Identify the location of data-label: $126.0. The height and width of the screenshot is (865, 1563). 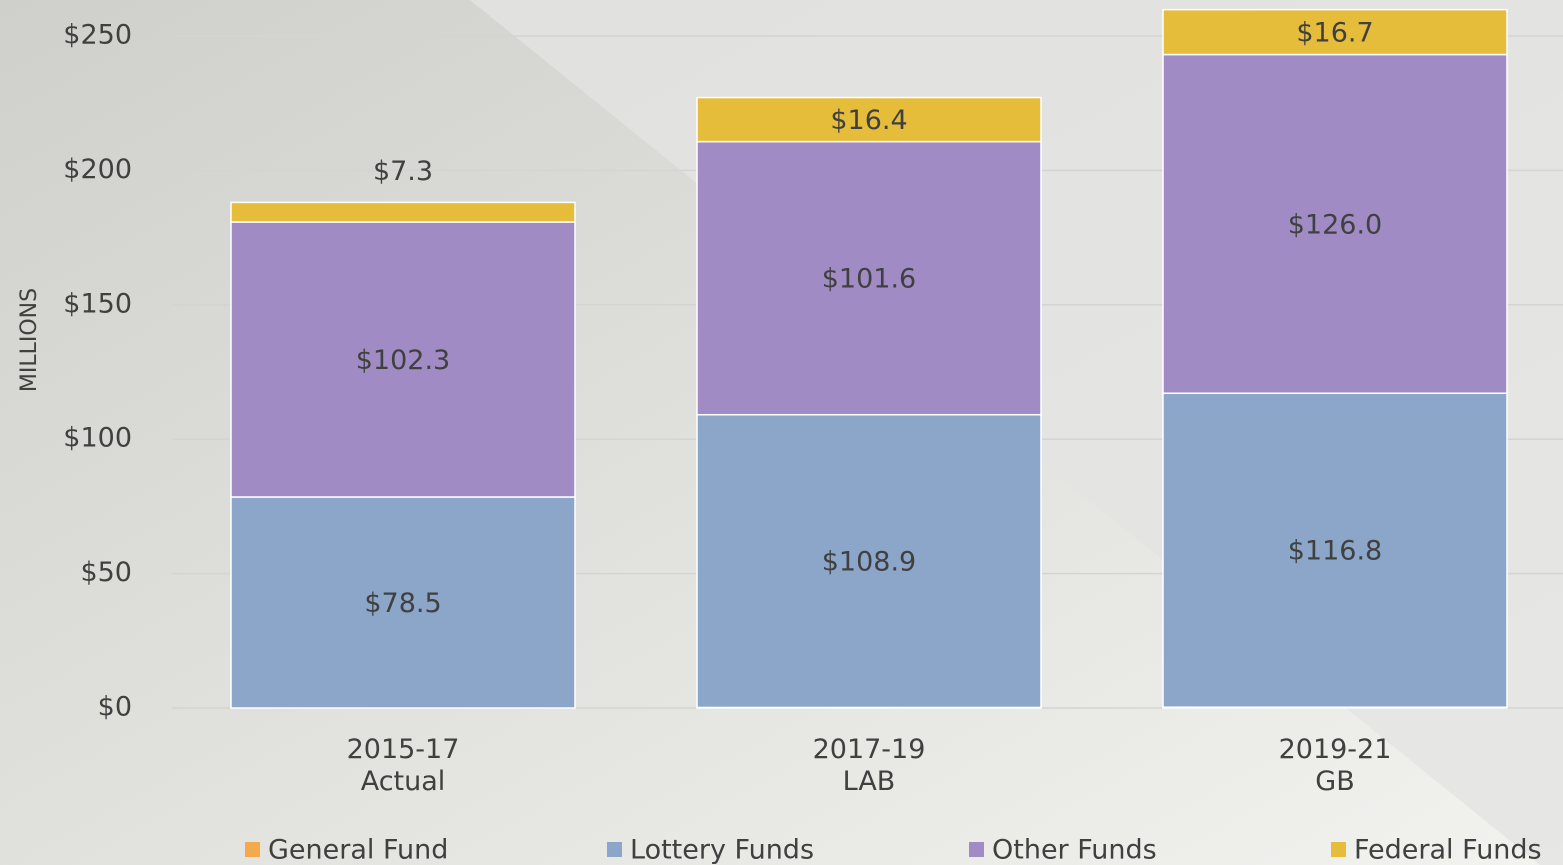
(1335, 224).